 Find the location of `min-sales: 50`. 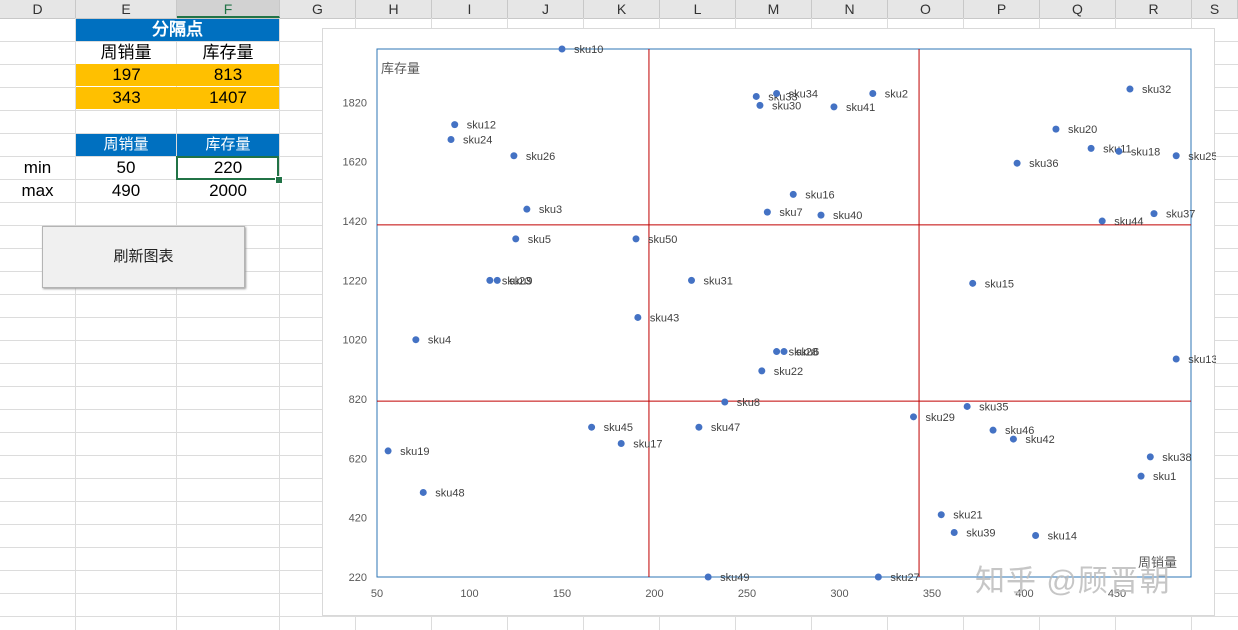

min-sales: 50 is located at coordinates (126, 167).